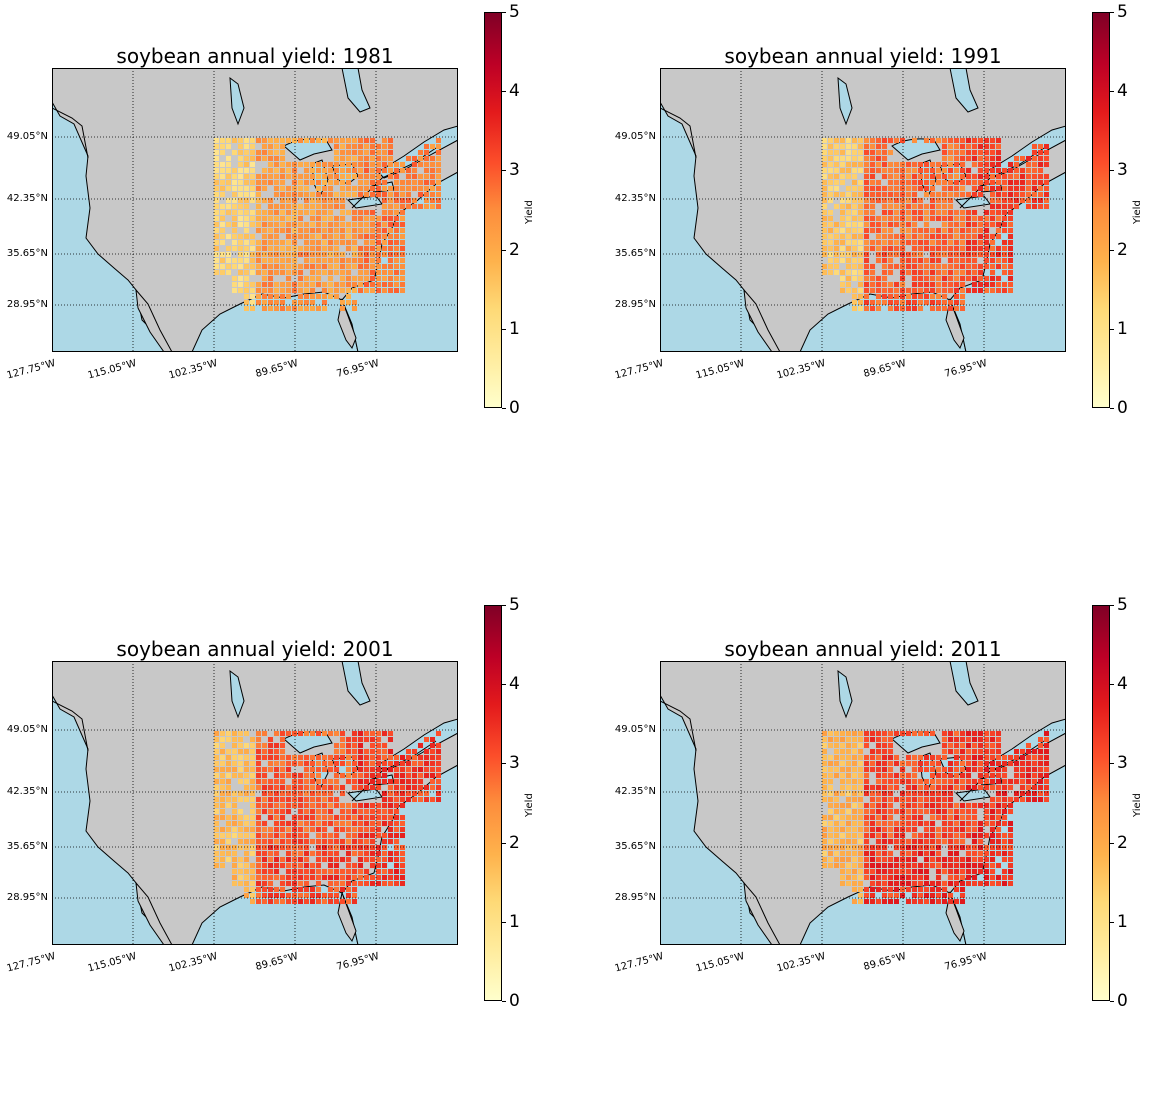 The width and height of the screenshot is (1150, 1101). What do you see at coordinates (237, 101) in the screenshot?
I see `lake-winnipeg` at bounding box center [237, 101].